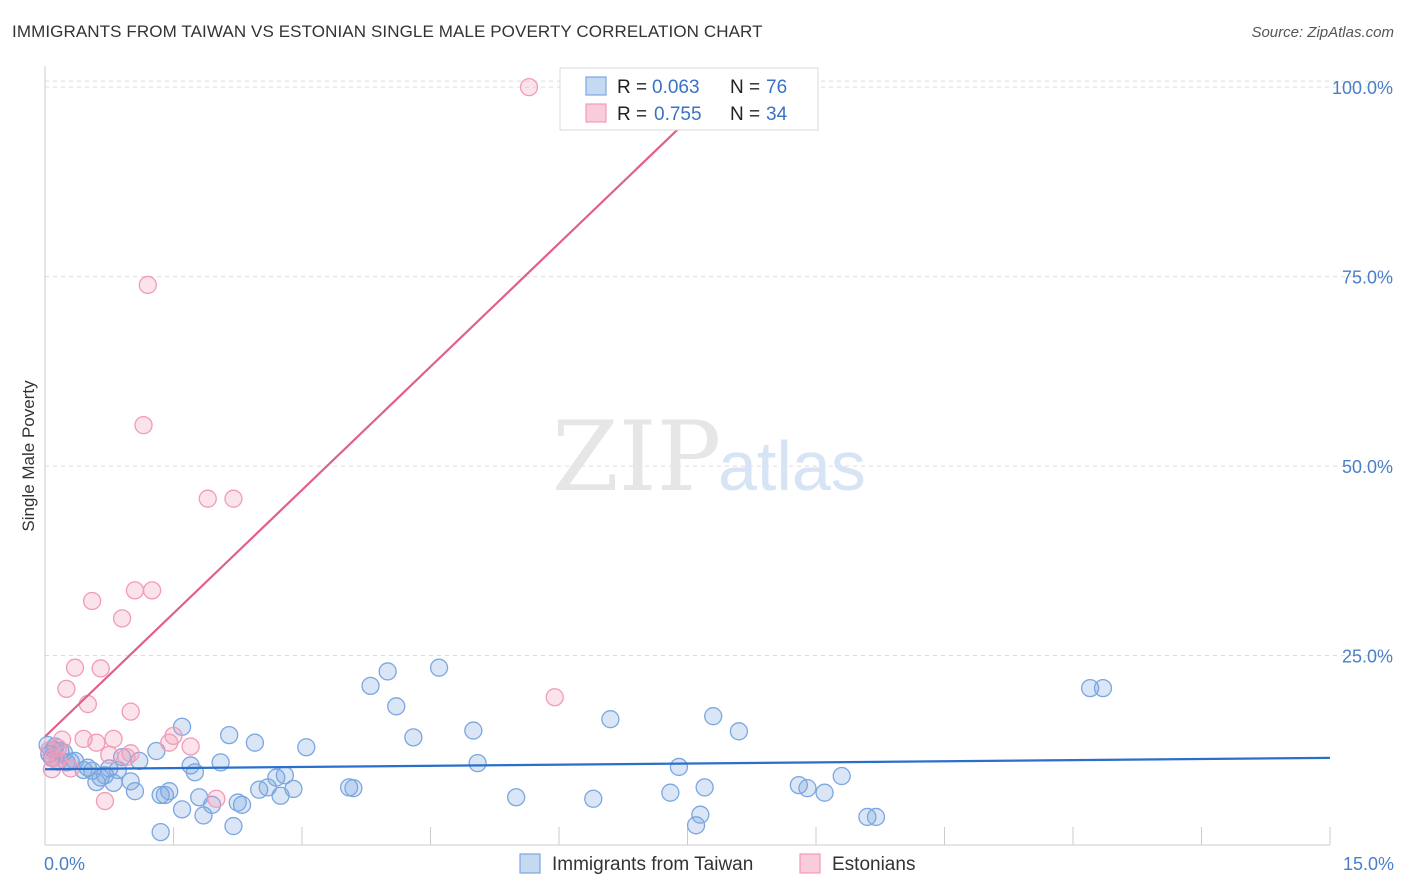 Image resolution: width=1406 pixels, height=892 pixels. I want to click on source-label: Source: ZipAtlas.com, so click(1322, 32).